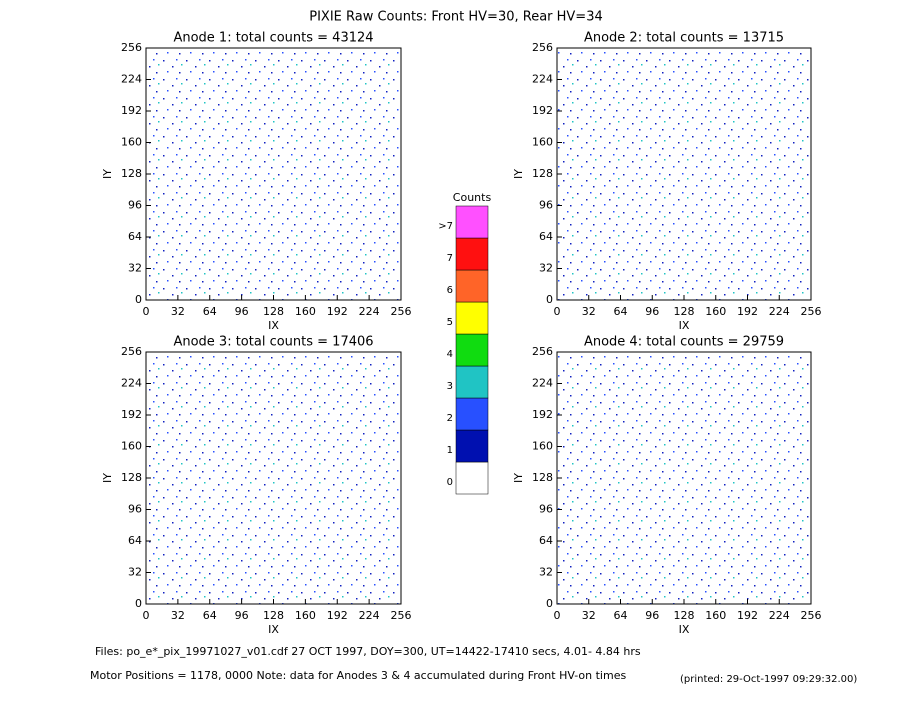 The width and height of the screenshot is (913, 705). Describe the element at coordinates (450, 418) in the screenshot. I see `colorbar-label: 2` at that location.